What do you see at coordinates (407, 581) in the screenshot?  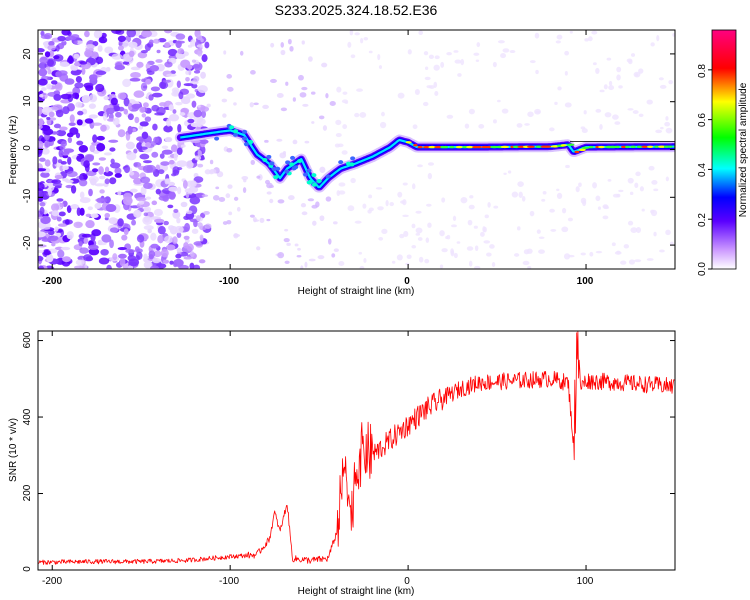 I see `snr-xtick-0: 0` at bounding box center [407, 581].